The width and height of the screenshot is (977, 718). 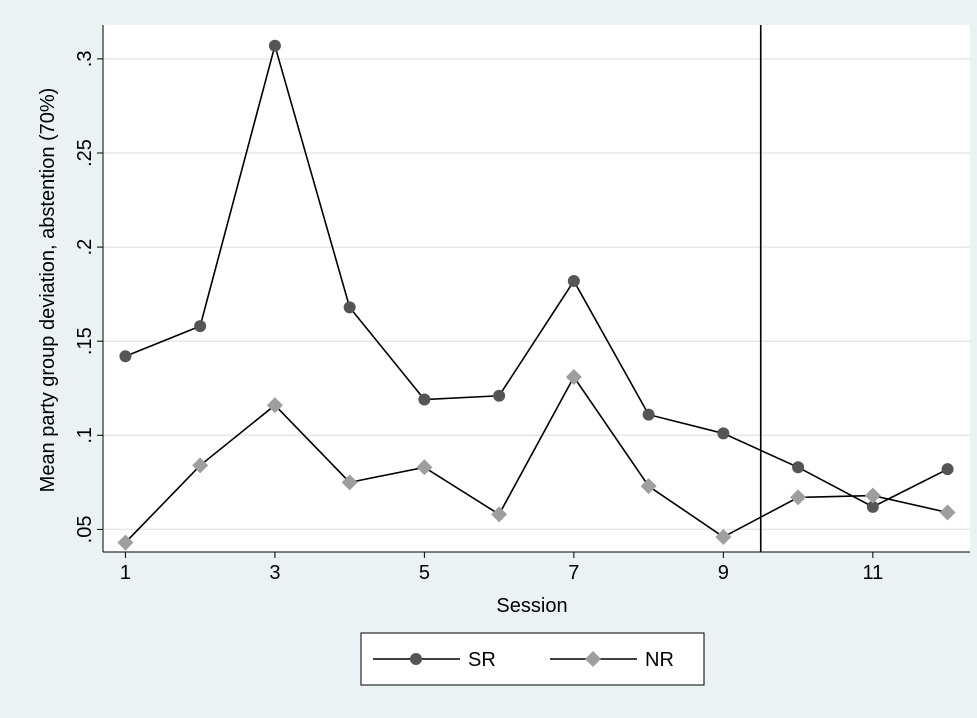 What do you see at coordinates (612, 660) in the screenshot?
I see `legend-item-nr: NR` at bounding box center [612, 660].